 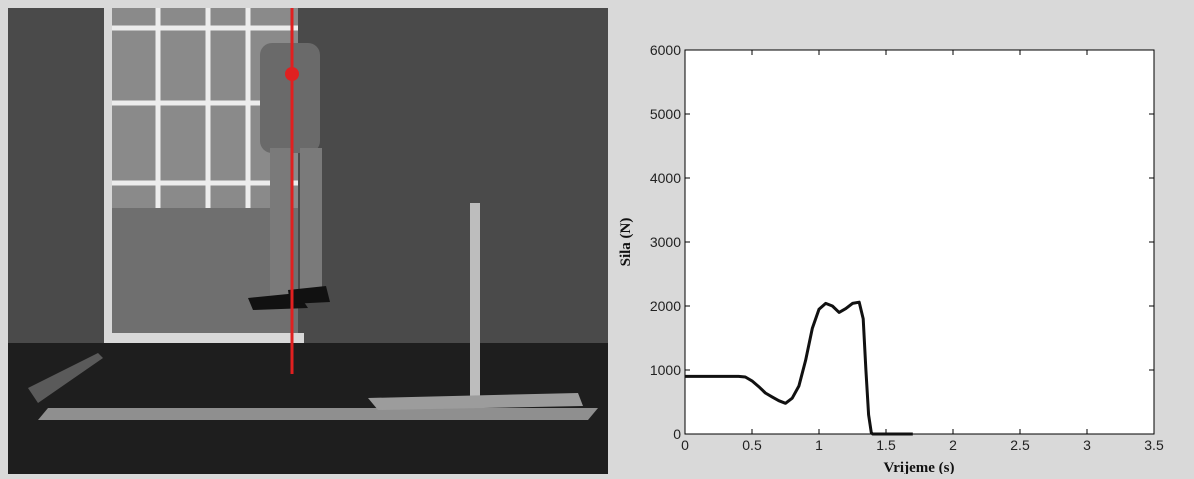 I want to click on window-frame-left, so click(x=108, y=175).